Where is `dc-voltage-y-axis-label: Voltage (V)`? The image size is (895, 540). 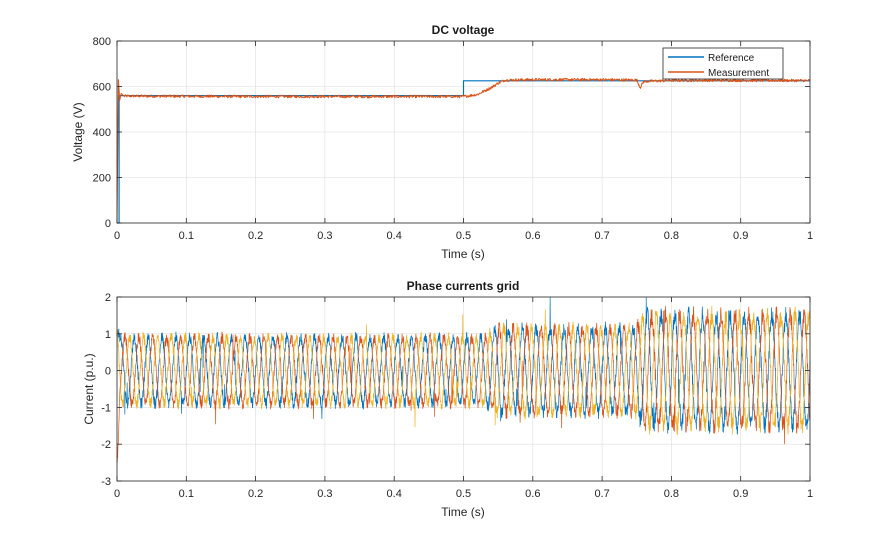 dc-voltage-y-axis-label: Voltage (V) is located at coordinates (78, 131).